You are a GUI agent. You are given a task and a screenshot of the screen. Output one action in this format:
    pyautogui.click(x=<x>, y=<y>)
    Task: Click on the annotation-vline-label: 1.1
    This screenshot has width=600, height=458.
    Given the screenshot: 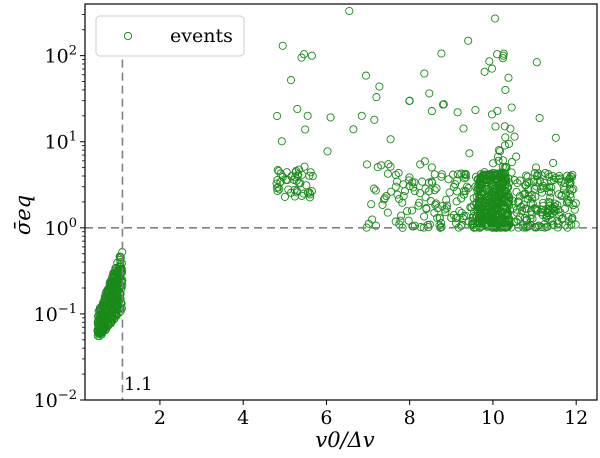 What is the action you would take?
    pyautogui.click(x=138, y=384)
    